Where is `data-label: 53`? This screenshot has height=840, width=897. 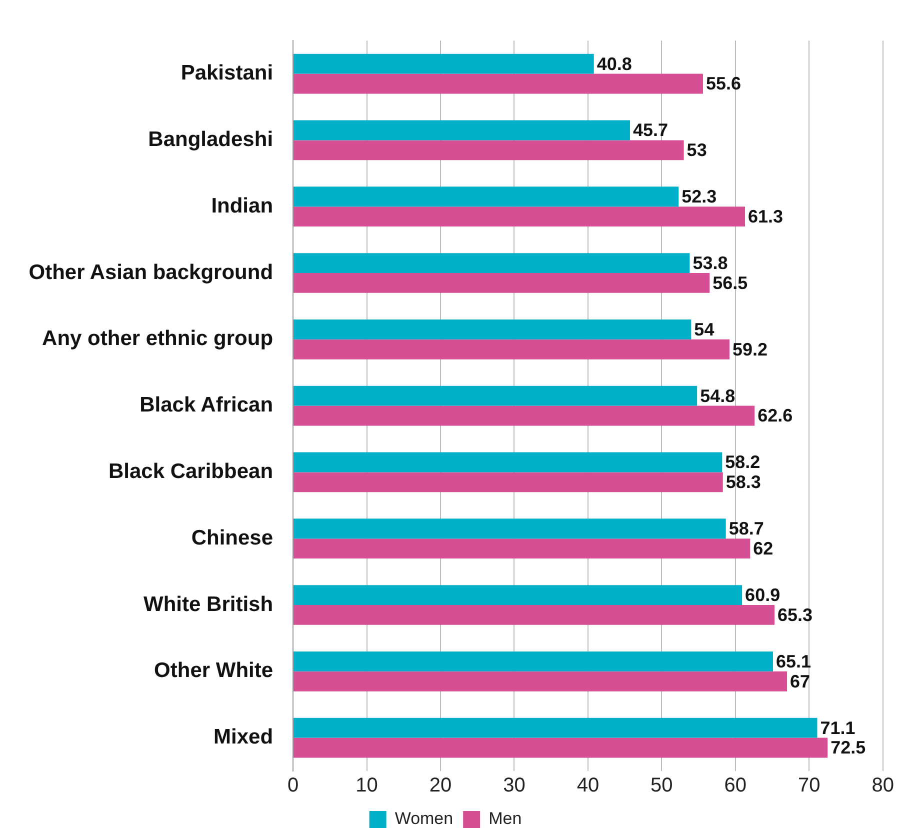 data-label: 53 is located at coordinates (696, 150).